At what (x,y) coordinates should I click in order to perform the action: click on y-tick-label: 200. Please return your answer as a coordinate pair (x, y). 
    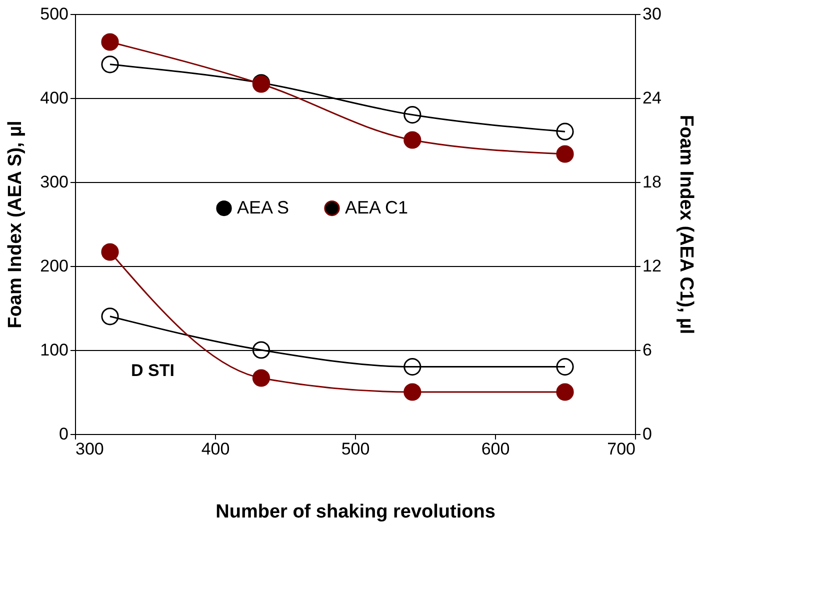
    Looking at the image, I should click on (54, 266).